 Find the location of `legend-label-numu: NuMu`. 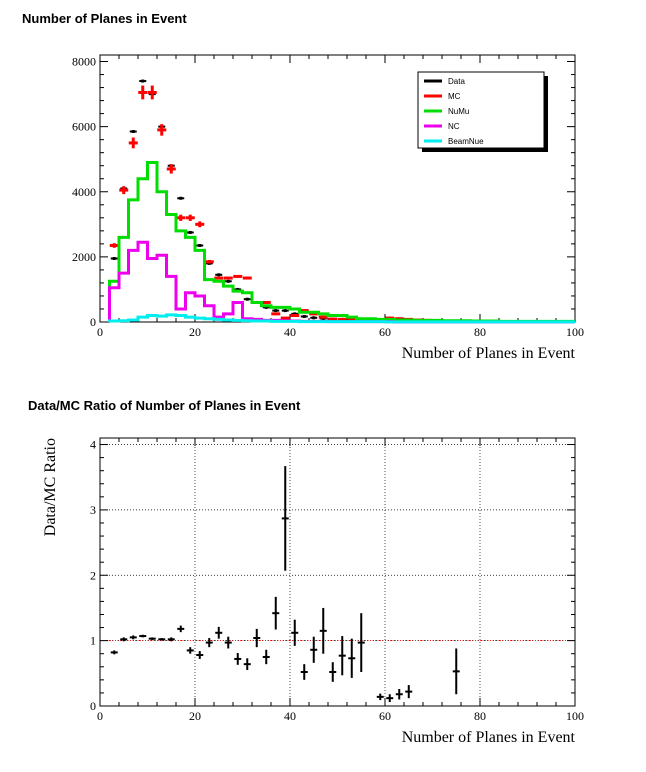

legend-label-numu: NuMu is located at coordinates (458, 111).